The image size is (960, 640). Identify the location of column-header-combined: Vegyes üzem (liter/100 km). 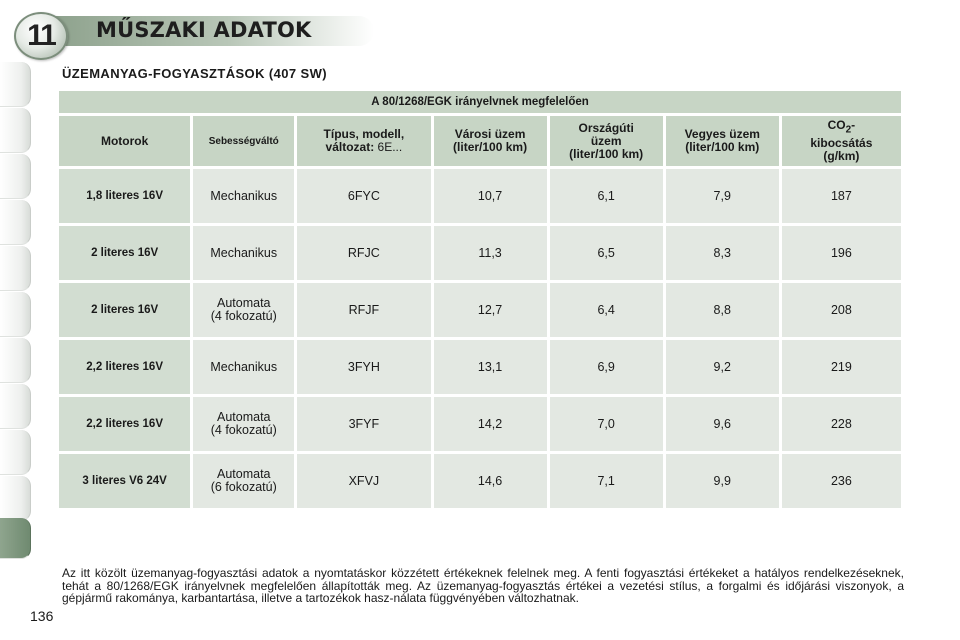
(722, 141).